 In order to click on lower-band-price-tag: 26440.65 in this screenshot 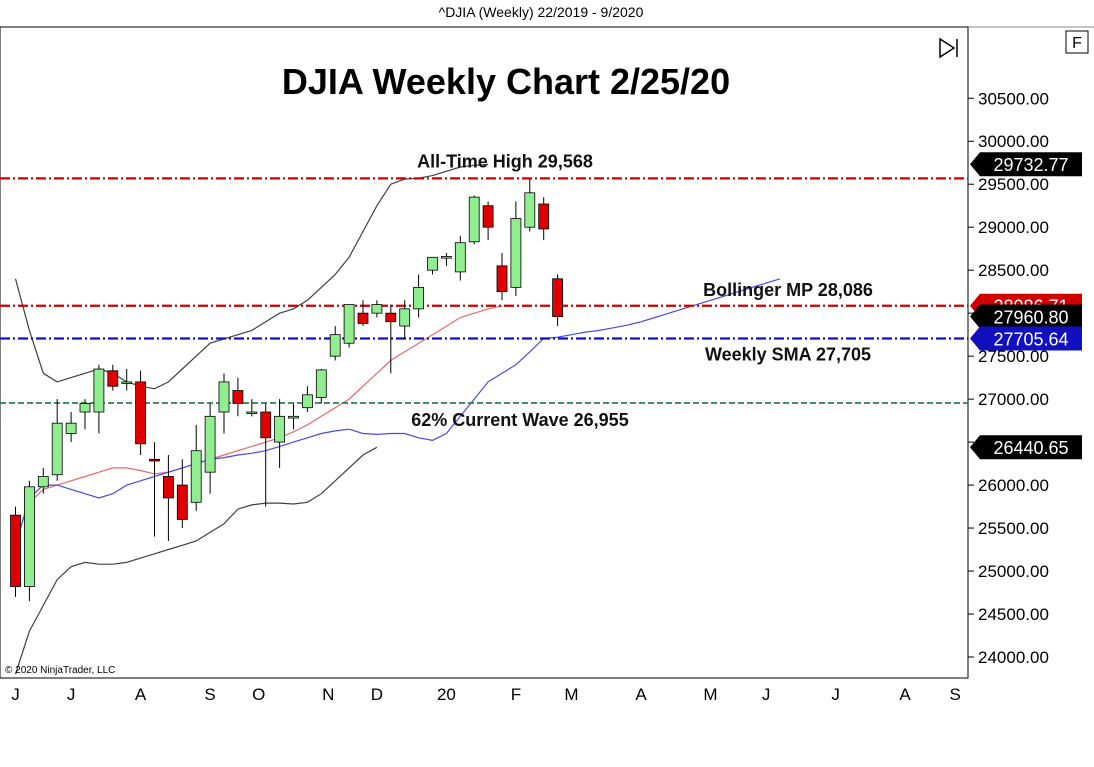, I will do `click(1026, 447)`.